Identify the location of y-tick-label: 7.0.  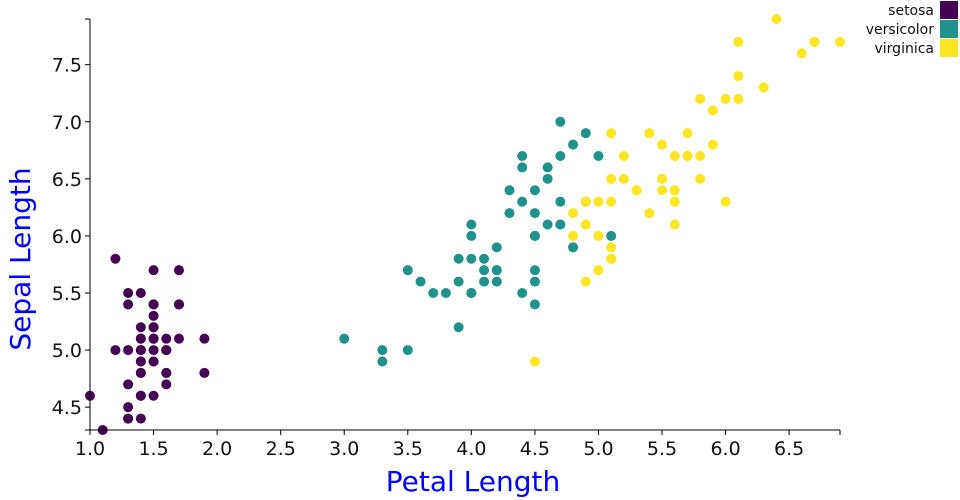
(67, 123).